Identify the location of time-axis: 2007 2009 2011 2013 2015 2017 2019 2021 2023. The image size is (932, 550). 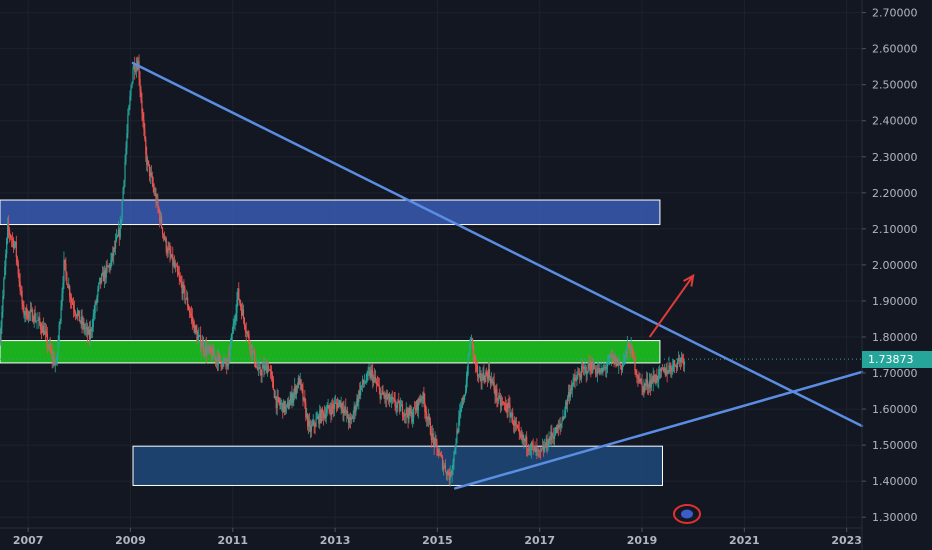
(431, 537).